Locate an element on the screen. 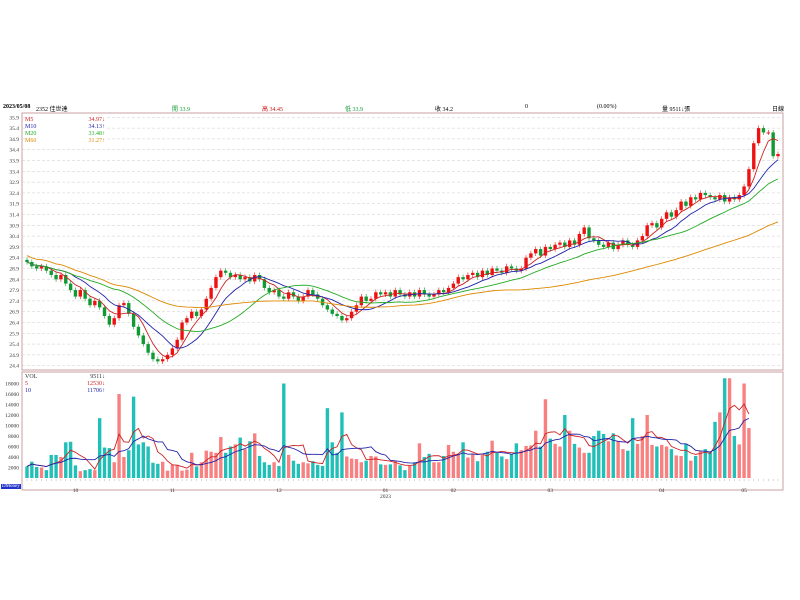 Image resolution: width=800 pixels, height=600 pixels. high-price: 高 34.45 is located at coordinates (273, 110).